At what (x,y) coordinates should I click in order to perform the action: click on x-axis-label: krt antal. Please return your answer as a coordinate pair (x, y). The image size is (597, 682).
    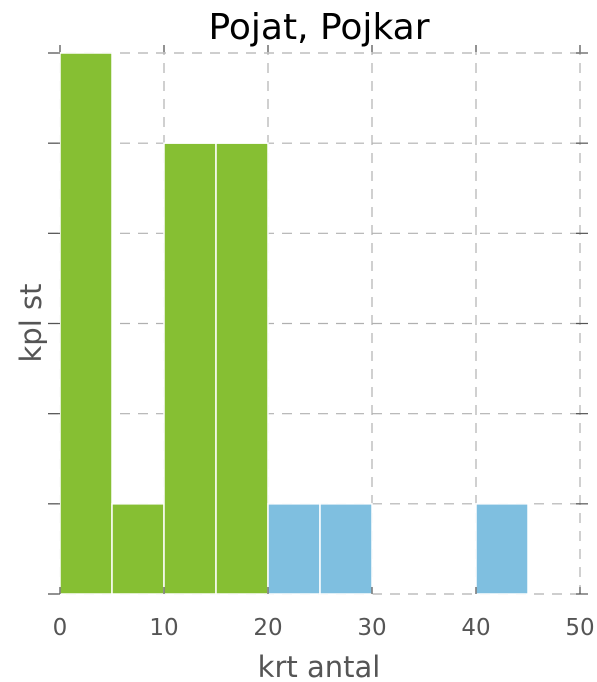
    Looking at the image, I should click on (319, 666).